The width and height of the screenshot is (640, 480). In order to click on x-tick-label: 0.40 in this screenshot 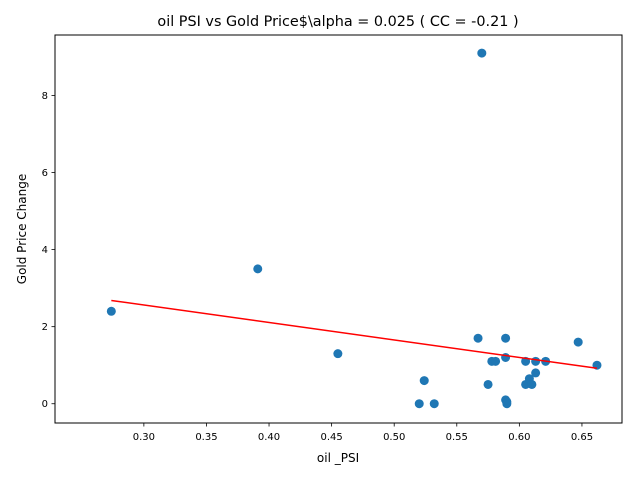, I will do `click(269, 437)`.